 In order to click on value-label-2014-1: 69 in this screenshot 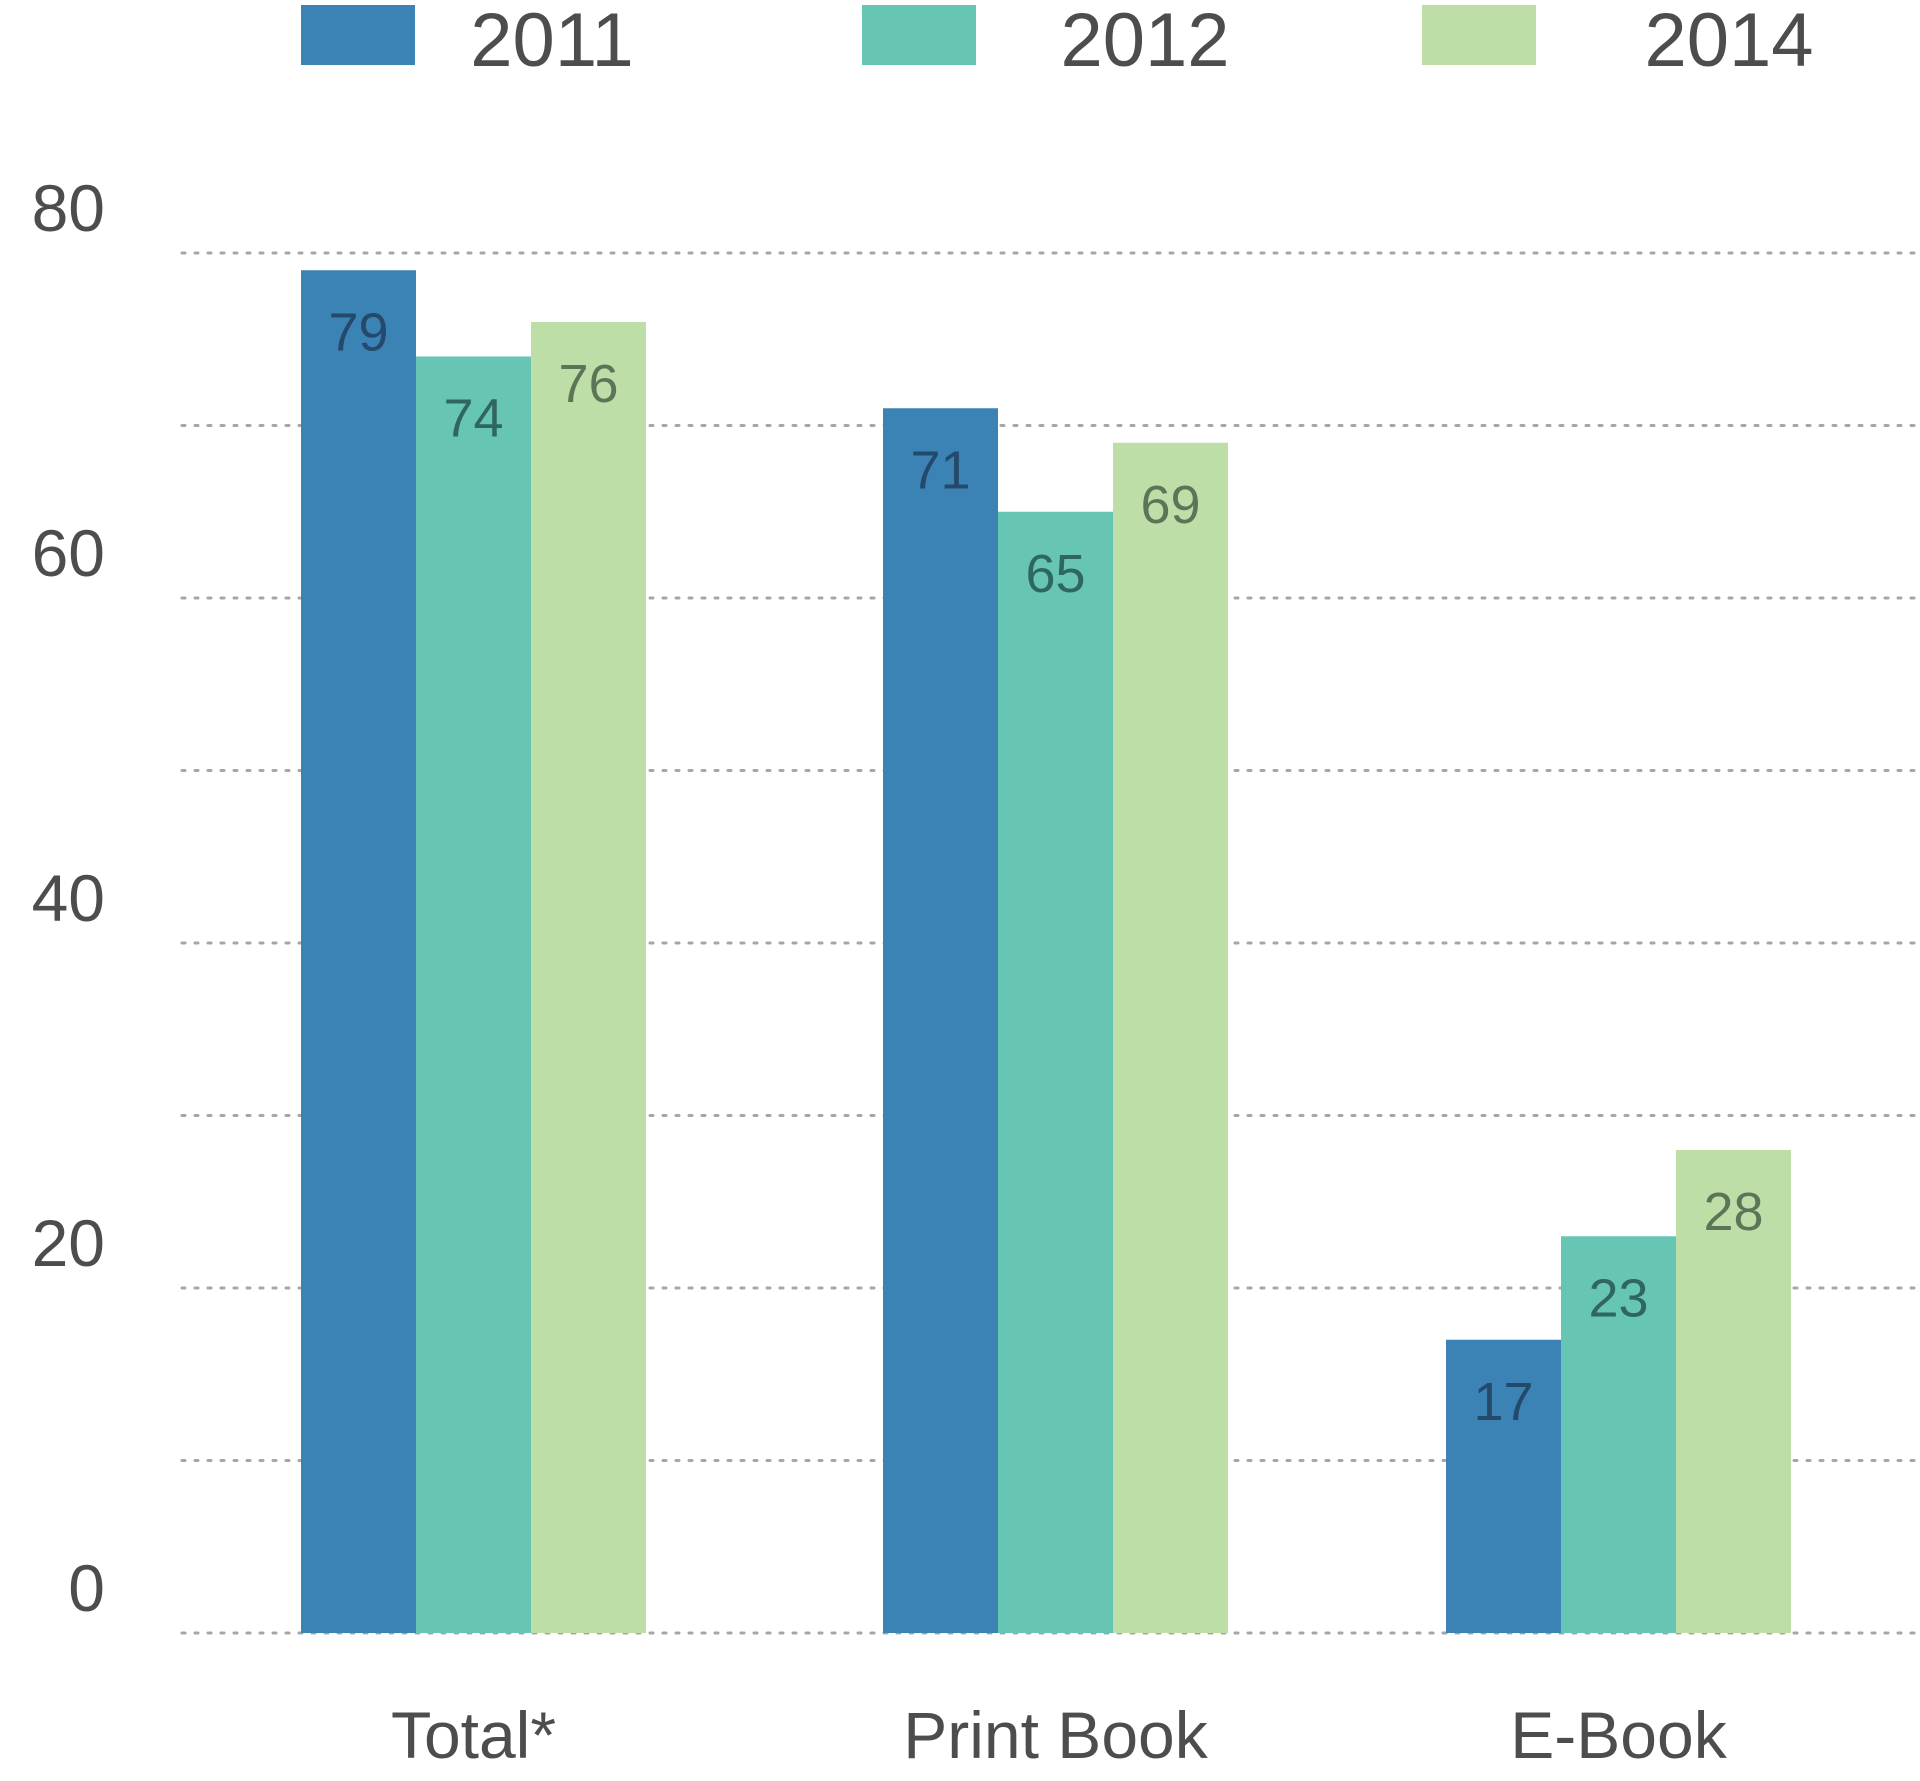, I will do `click(1170, 505)`.